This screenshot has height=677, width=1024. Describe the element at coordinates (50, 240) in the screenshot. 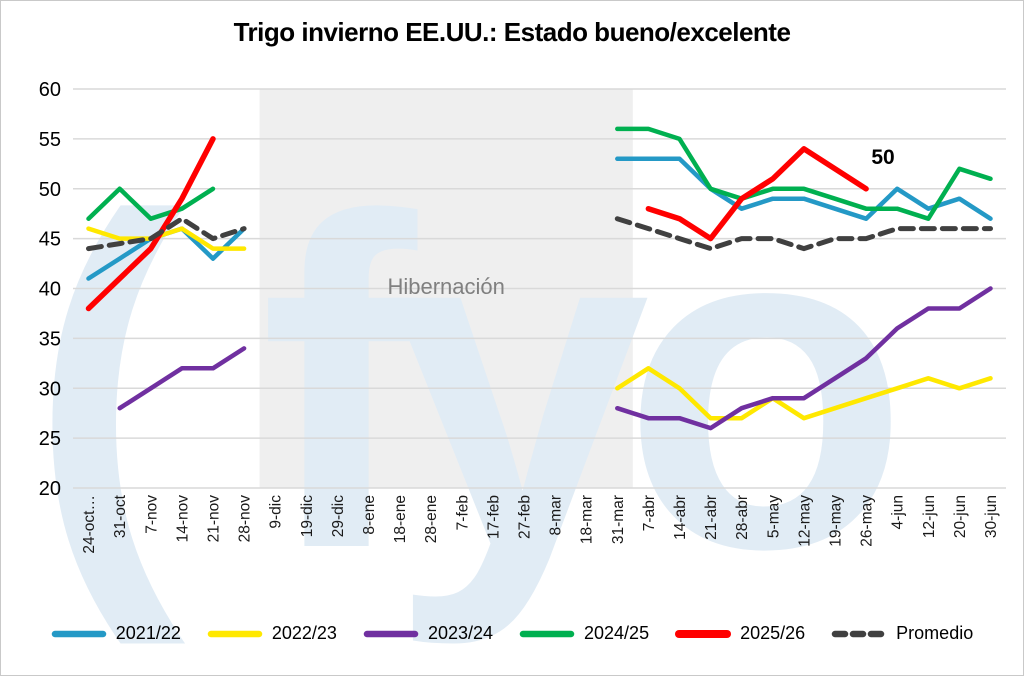

I see `y-axis-tick-label: 45` at that location.